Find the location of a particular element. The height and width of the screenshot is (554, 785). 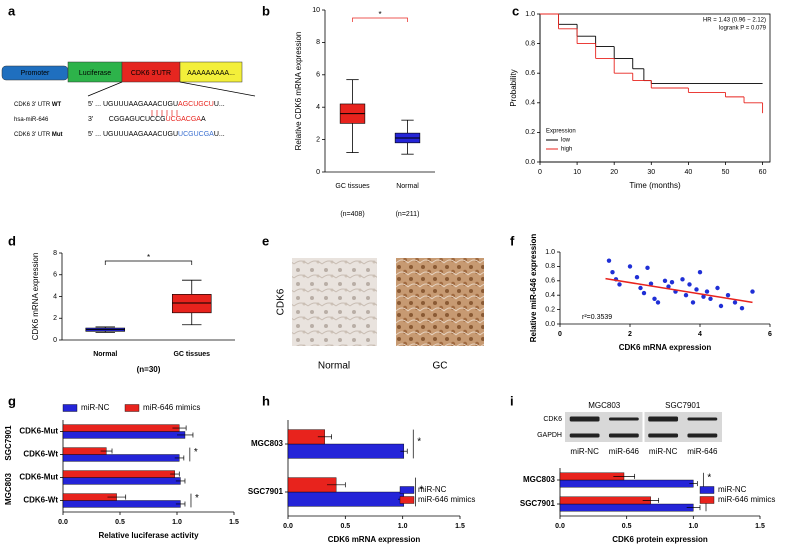

annotation: HR = 1.43 (0.96 − 2.12) is located at coordinates (734, 21).